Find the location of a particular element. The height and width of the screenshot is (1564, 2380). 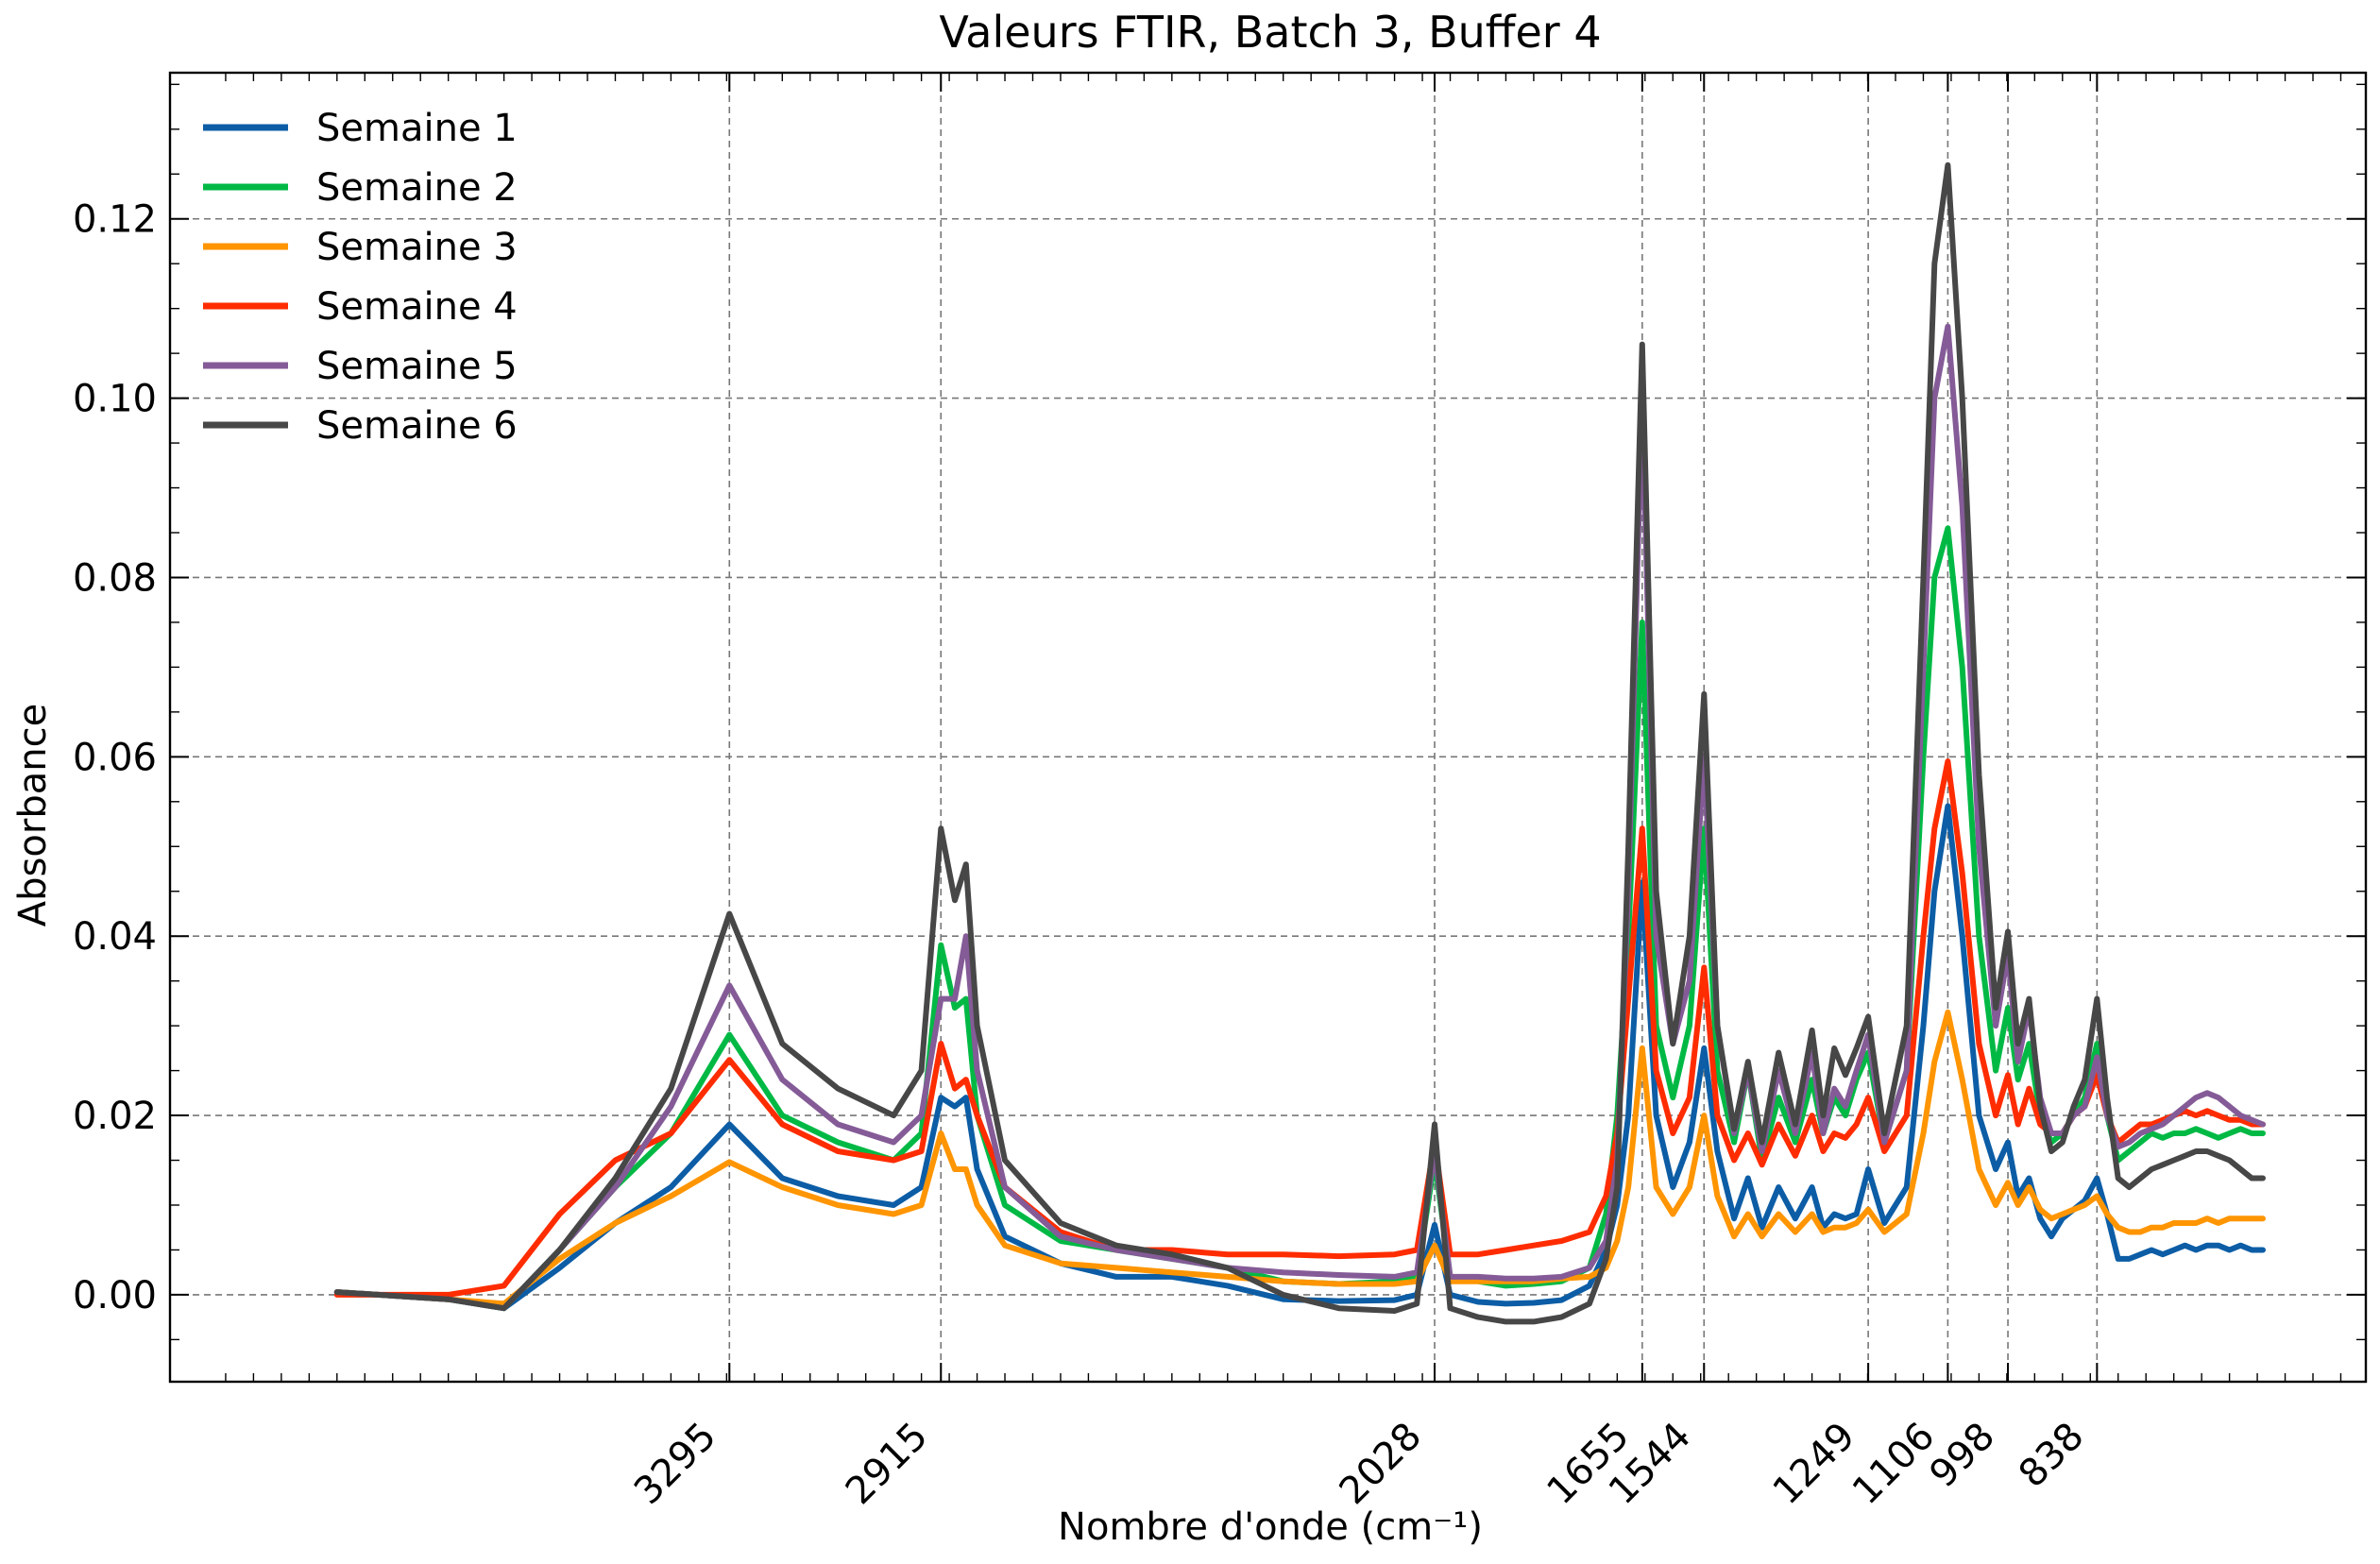

legend-label: Semaine 5 is located at coordinates (417, 366).